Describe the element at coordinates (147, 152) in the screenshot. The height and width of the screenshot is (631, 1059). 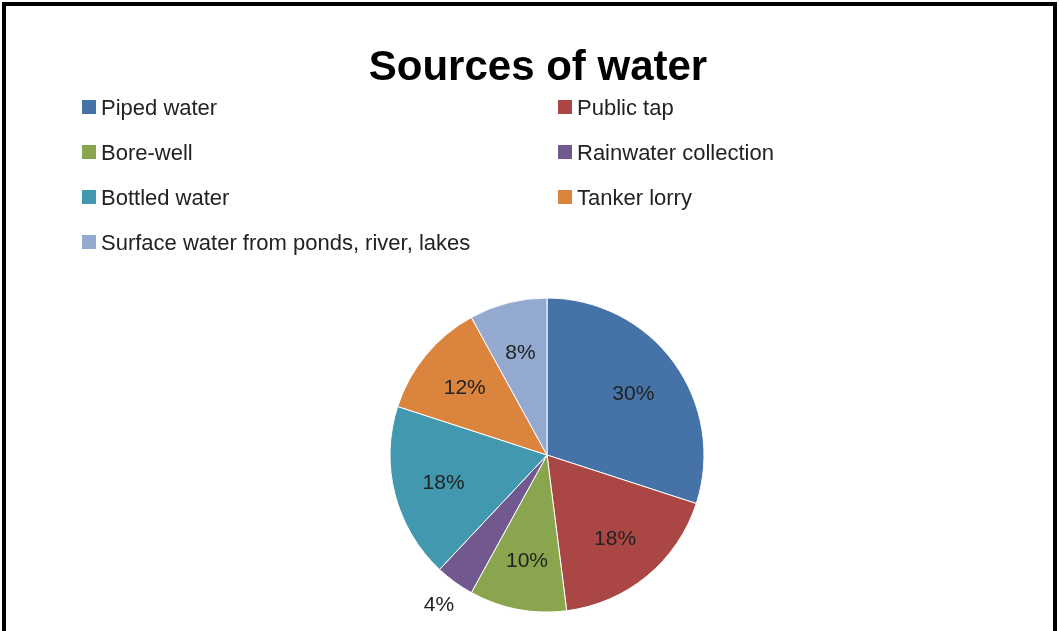
I see `legend-label: Bore-well` at that location.